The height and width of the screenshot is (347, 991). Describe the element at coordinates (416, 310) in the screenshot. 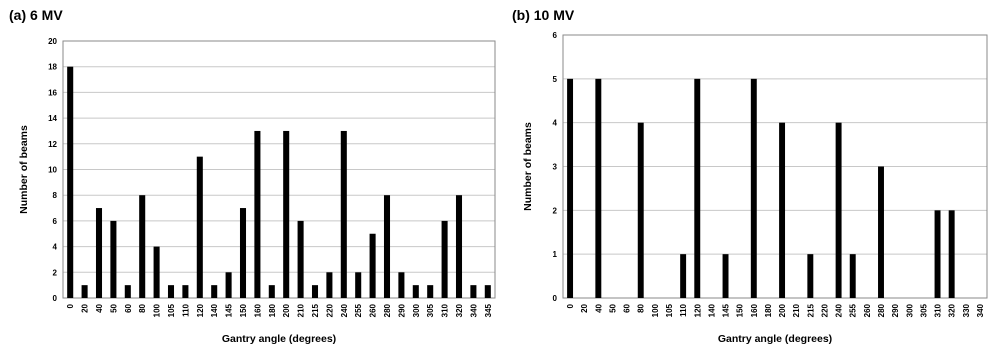

I see `x-tick-label: 300` at that location.